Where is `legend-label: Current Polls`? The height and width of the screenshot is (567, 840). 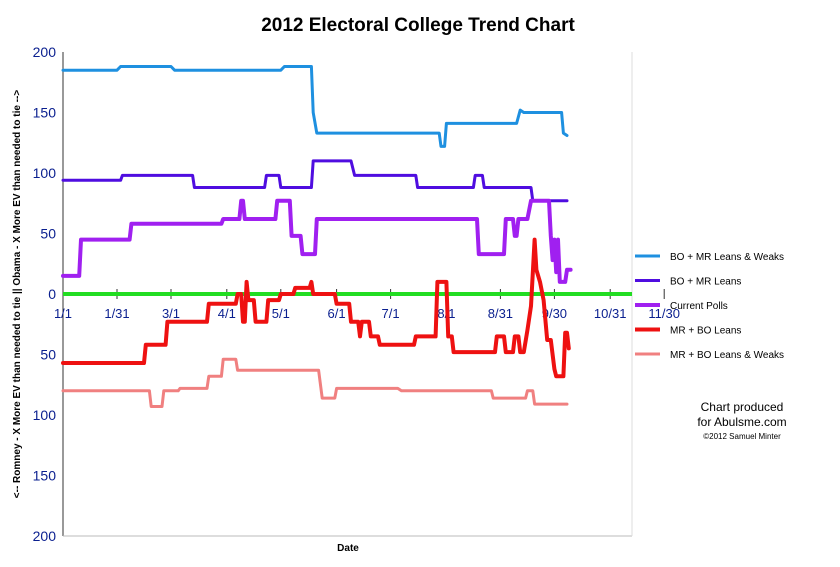
legend-label: Current Polls is located at coordinates (699, 306).